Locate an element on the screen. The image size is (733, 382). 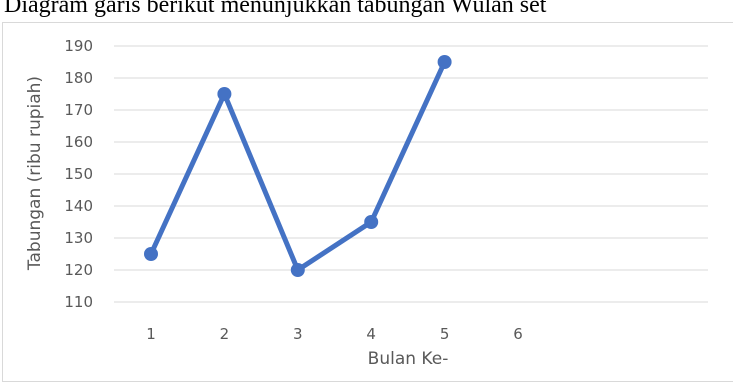
y-tick-label: 190 is located at coordinates (78, 46).